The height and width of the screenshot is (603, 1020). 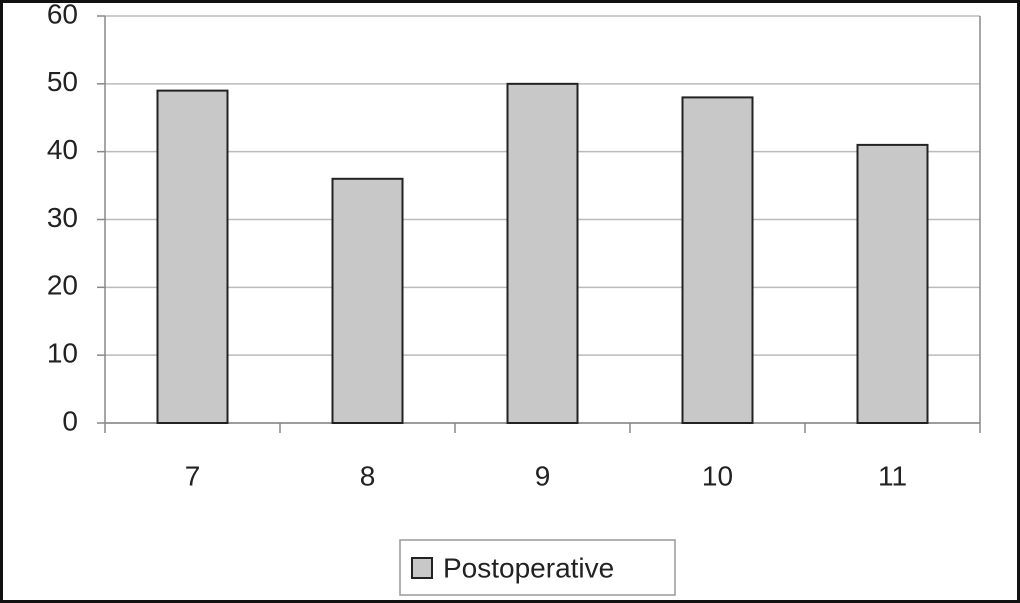 What do you see at coordinates (62, 217) in the screenshot?
I see `y-tick-label: 30` at bounding box center [62, 217].